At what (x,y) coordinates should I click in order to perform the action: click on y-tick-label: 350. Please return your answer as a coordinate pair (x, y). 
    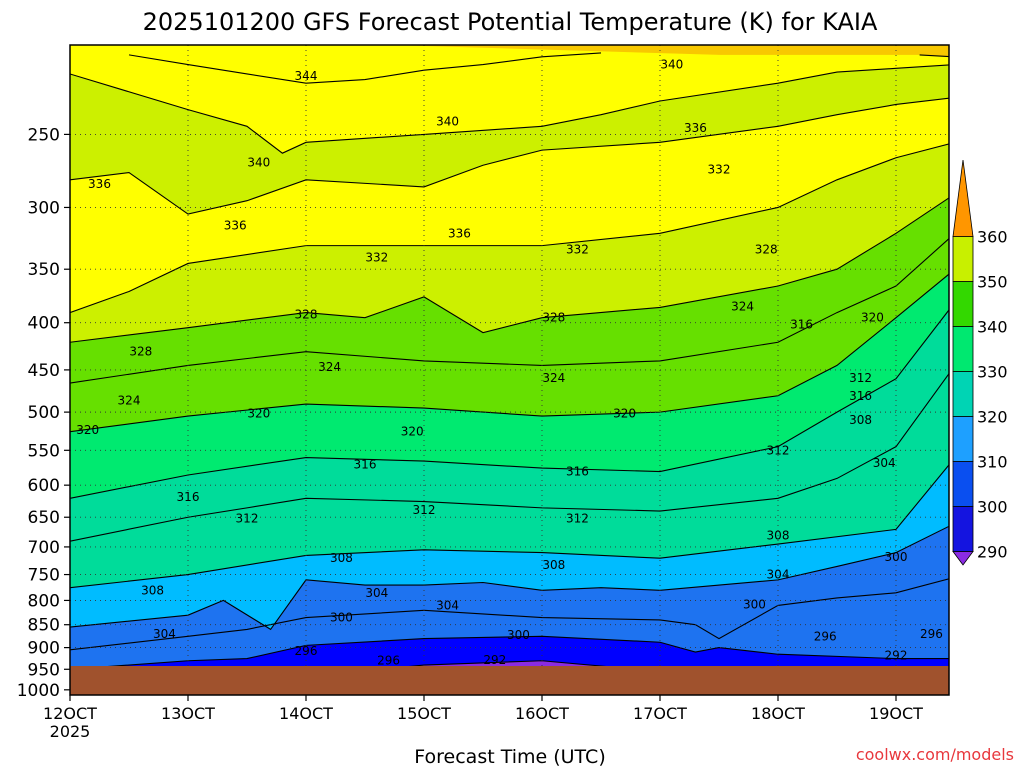
    Looking at the image, I should click on (44, 270).